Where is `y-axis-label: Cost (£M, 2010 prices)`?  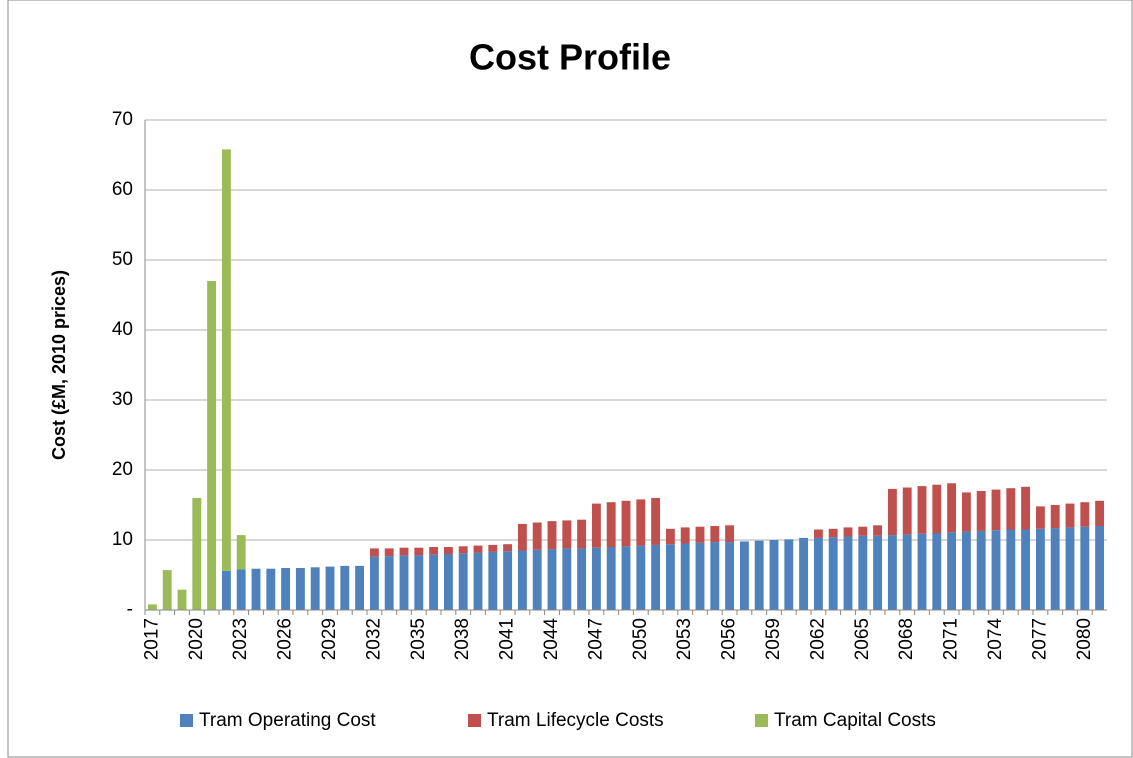
y-axis-label: Cost (£M, 2010 prices) is located at coordinates (59, 365).